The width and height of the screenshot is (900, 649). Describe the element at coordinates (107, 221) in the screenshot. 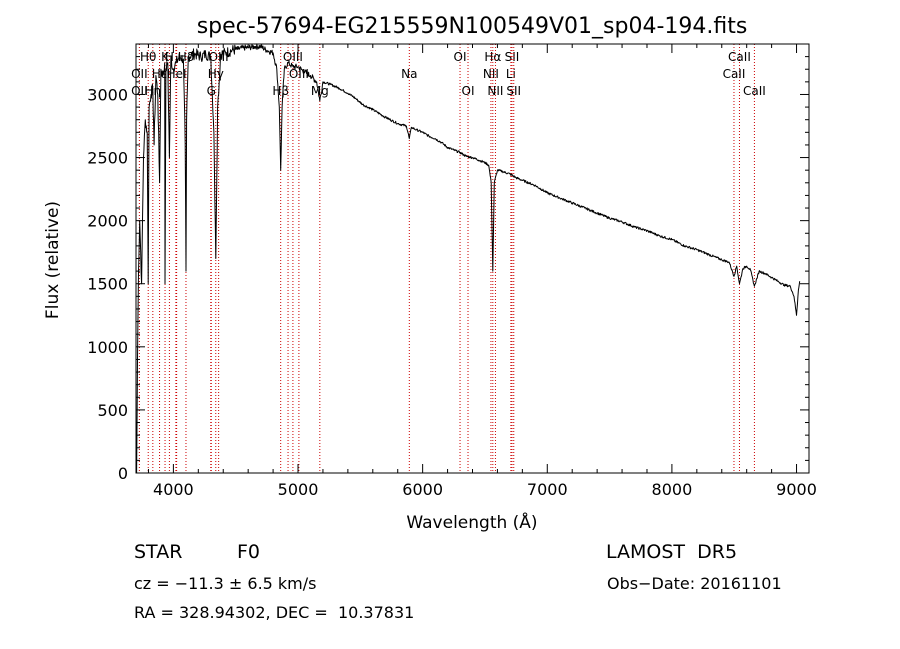

I see `y-tick-label: 2000` at that location.